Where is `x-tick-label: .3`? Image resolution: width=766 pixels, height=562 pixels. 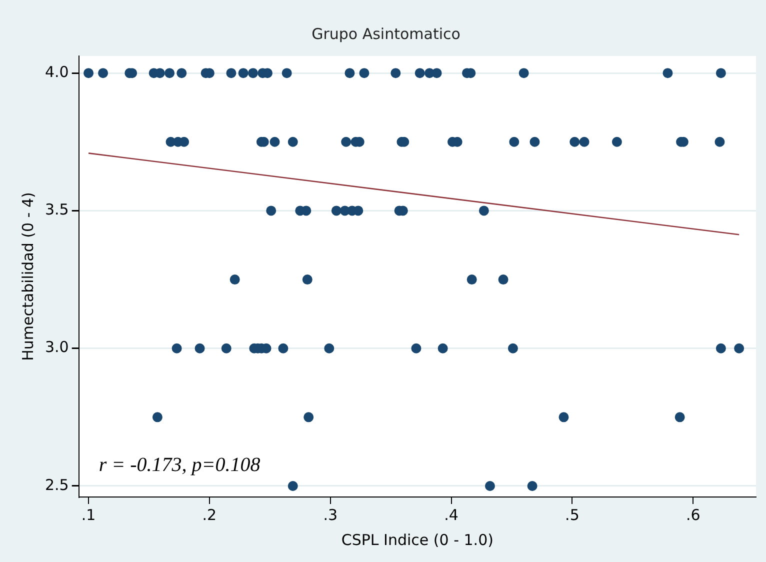
x-tick-label: .3 is located at coordinates (330, 515).